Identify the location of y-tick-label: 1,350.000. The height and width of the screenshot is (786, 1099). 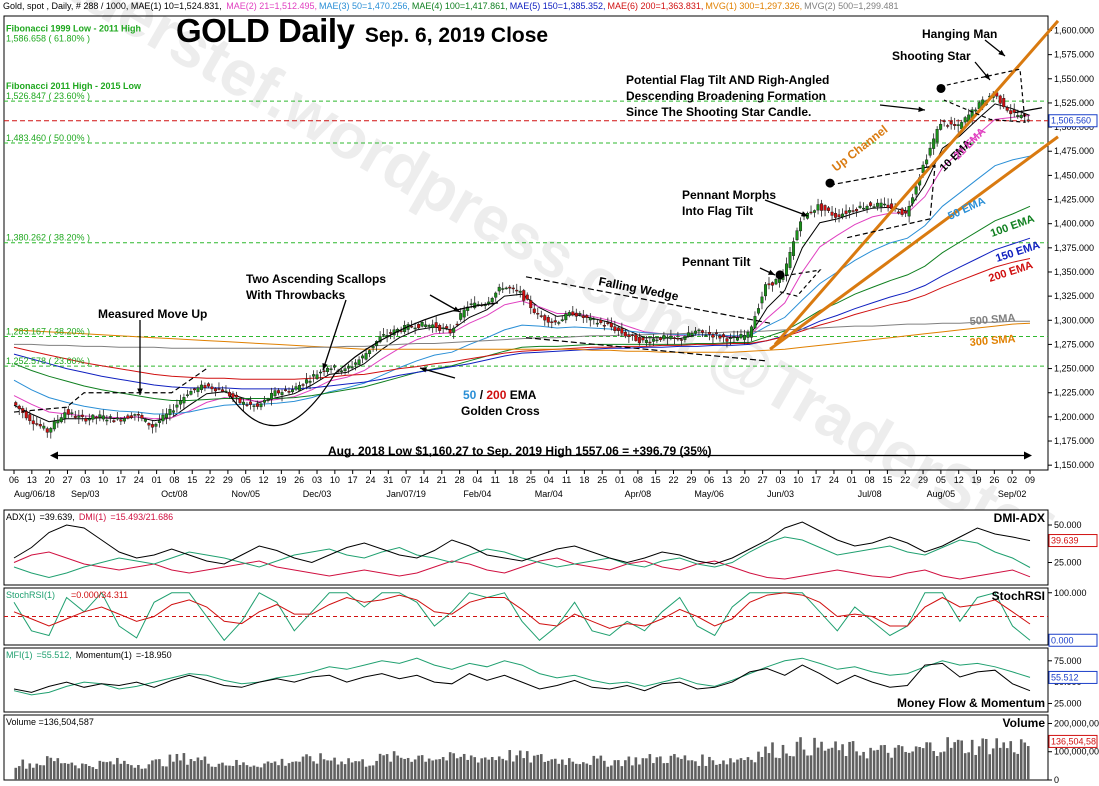
(1074, 272).